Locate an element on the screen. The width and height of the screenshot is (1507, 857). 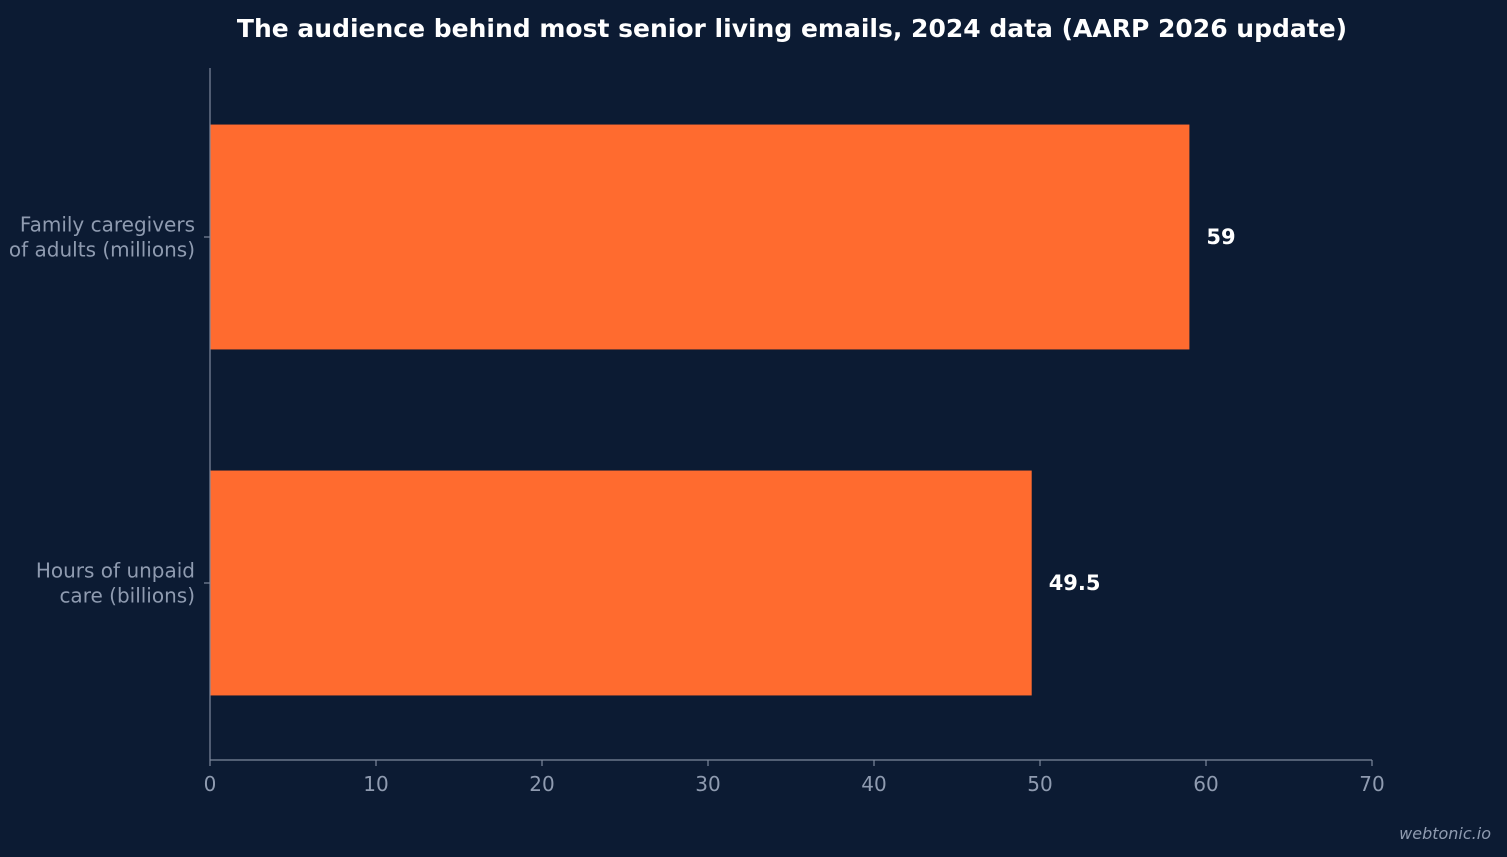
value-label-0: 59 is located at coordinates (1220, 237).